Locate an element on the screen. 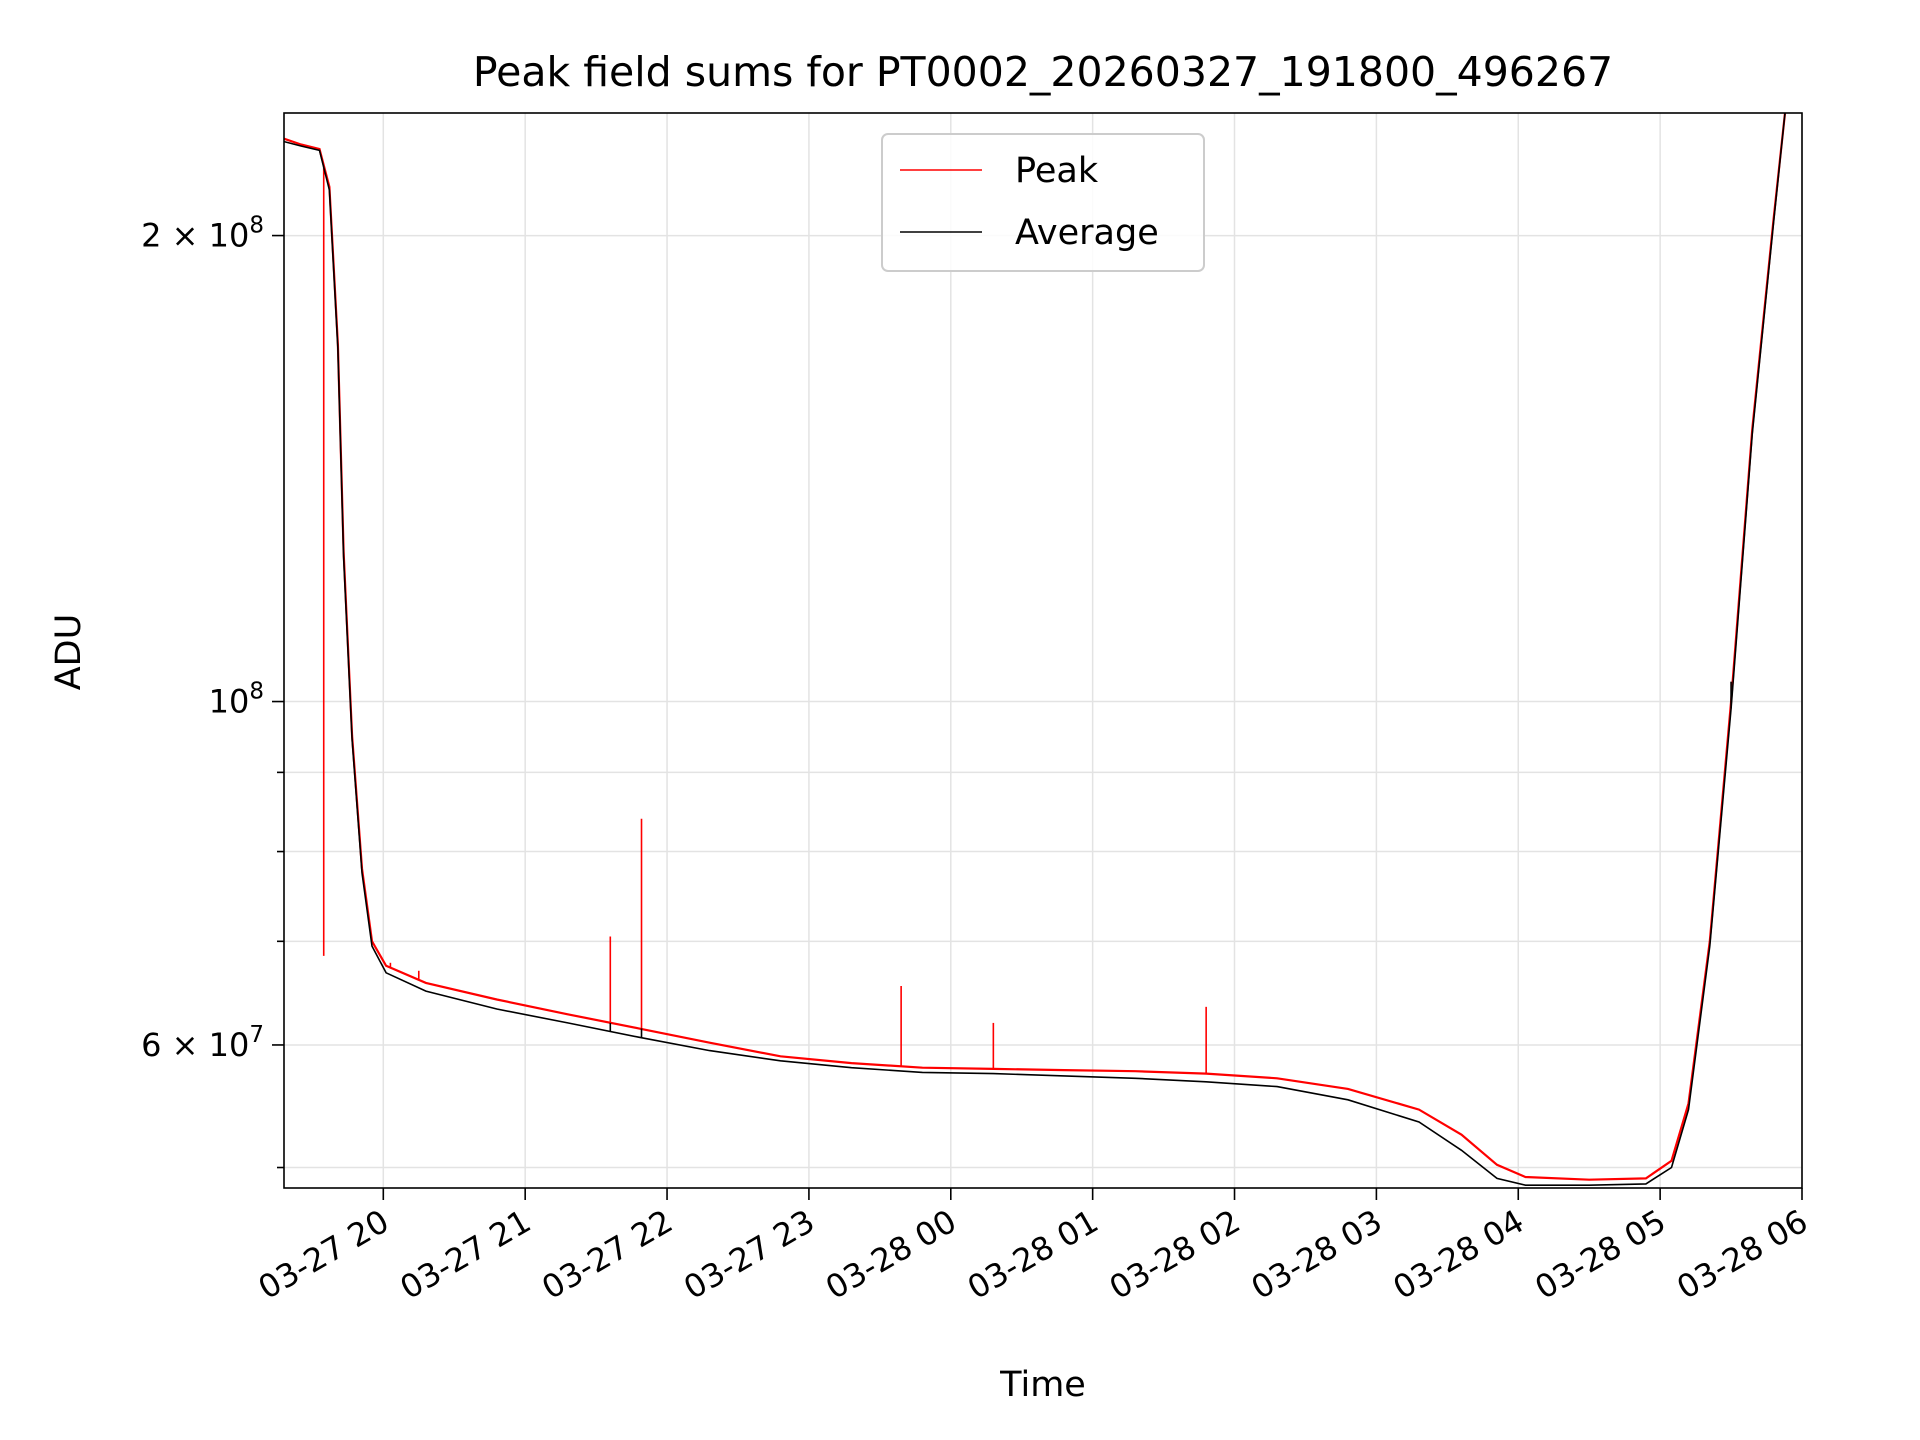 Image resolution: width=1920 pixels, height=1440 pixels. x-tick-label: 03-28 06 is located at coordinates (1742, 1254).